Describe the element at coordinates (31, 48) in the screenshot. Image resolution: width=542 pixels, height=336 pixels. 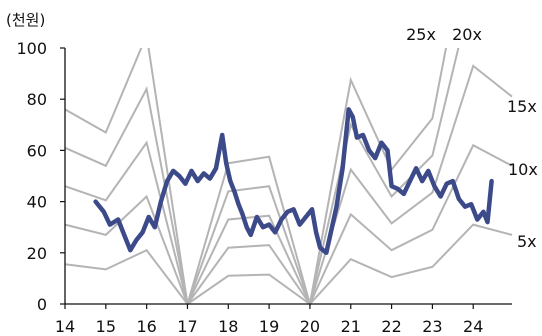
I see `y-tick-label: 100` at that location.